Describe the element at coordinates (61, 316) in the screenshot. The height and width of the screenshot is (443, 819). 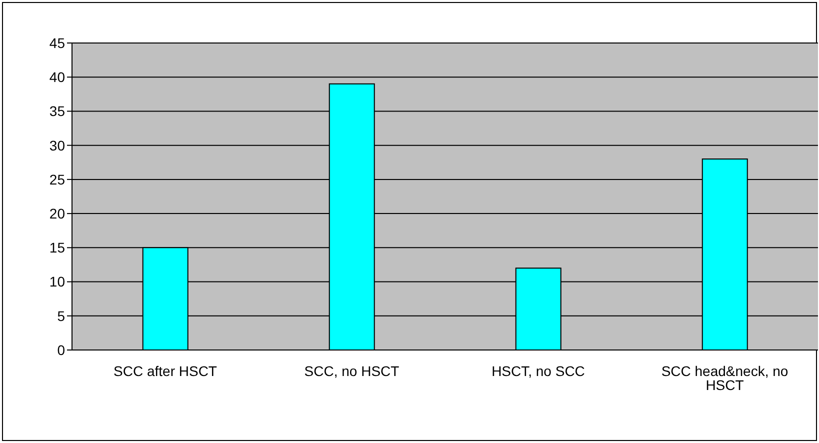
I see `y-tick-label: 5` at that location.